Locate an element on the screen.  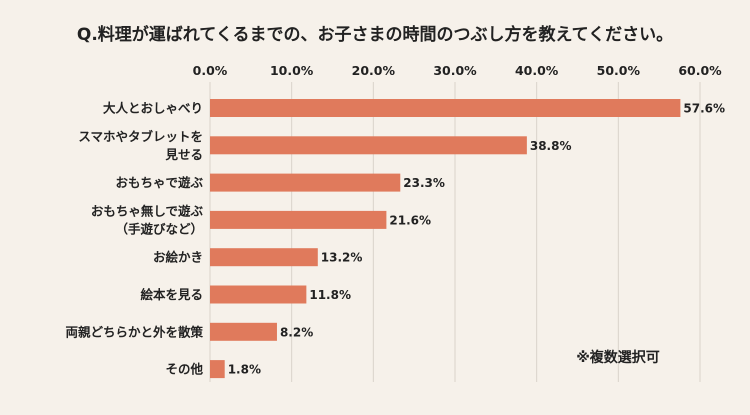
x-tick-label: 50.0% is located at coordinates (619, 70).